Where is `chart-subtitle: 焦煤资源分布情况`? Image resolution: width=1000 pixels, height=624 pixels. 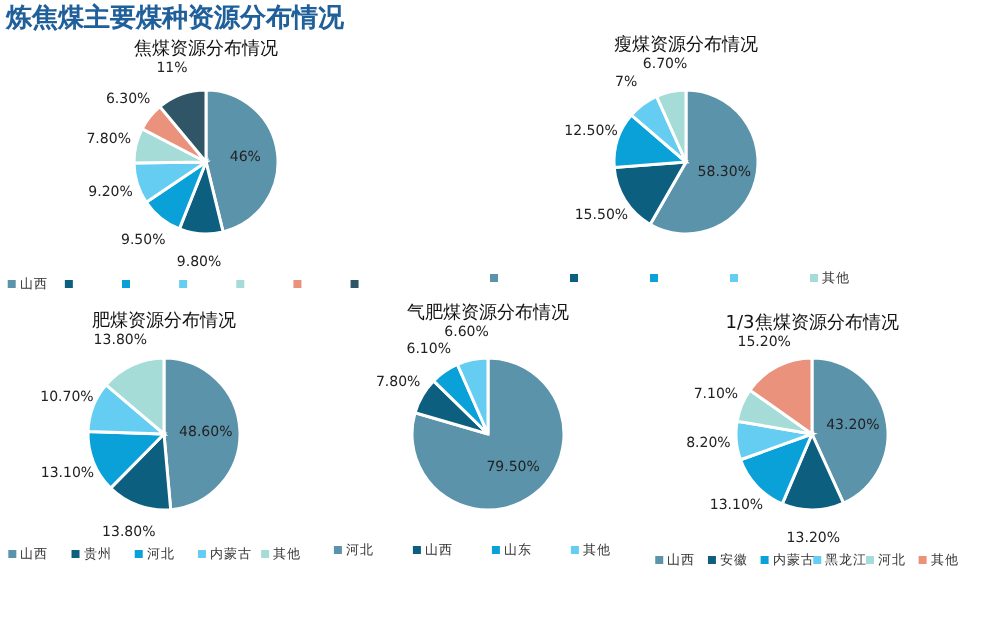
chart-subtitle: 焦煤资源分布情况 is located at coordinates (206, 48).